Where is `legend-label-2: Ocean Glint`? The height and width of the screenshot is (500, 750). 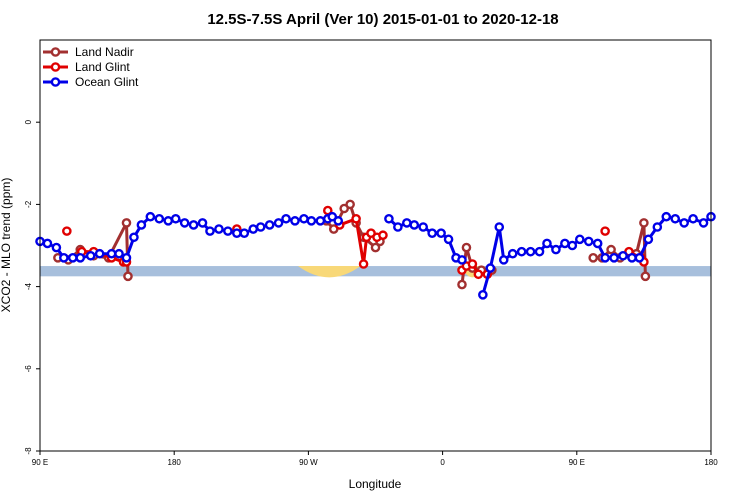 legend-label-2: Ocean Glint is located at coordinates (107, 82).